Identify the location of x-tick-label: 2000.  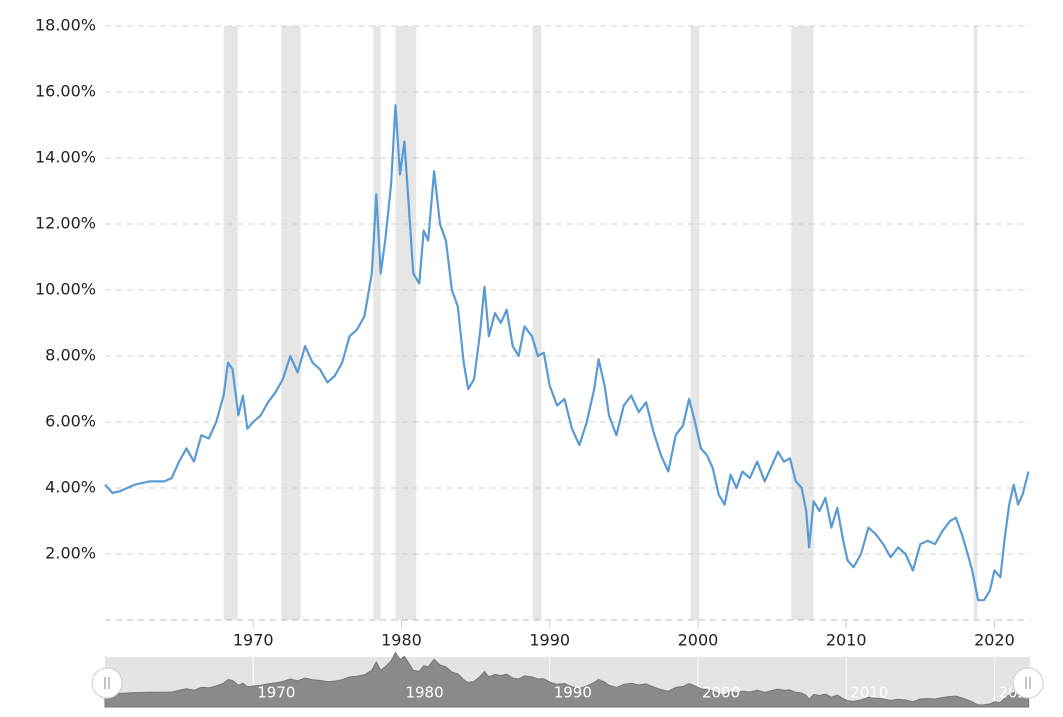
(698, 640).